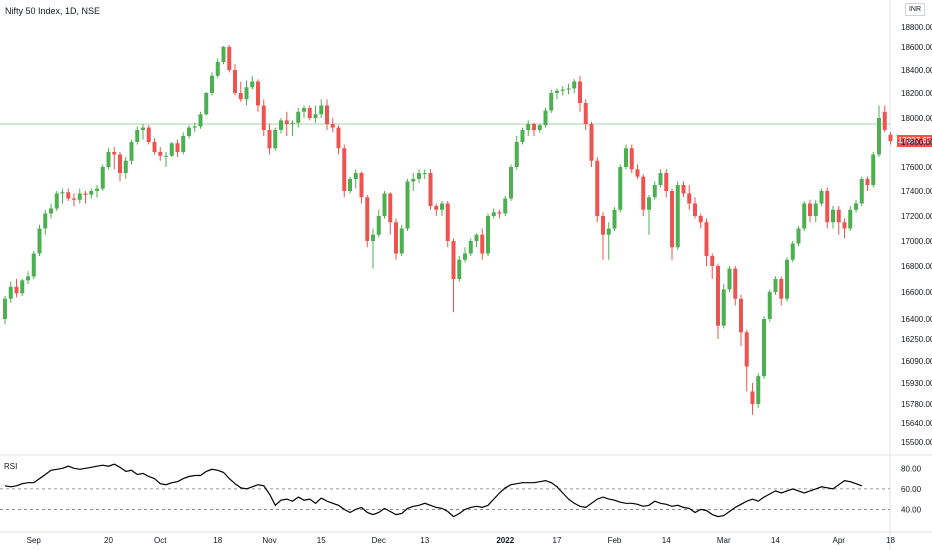  Describe the element at coordinates (321, 540) in the screenshot. I see `time-tick-label: 15` at that location.